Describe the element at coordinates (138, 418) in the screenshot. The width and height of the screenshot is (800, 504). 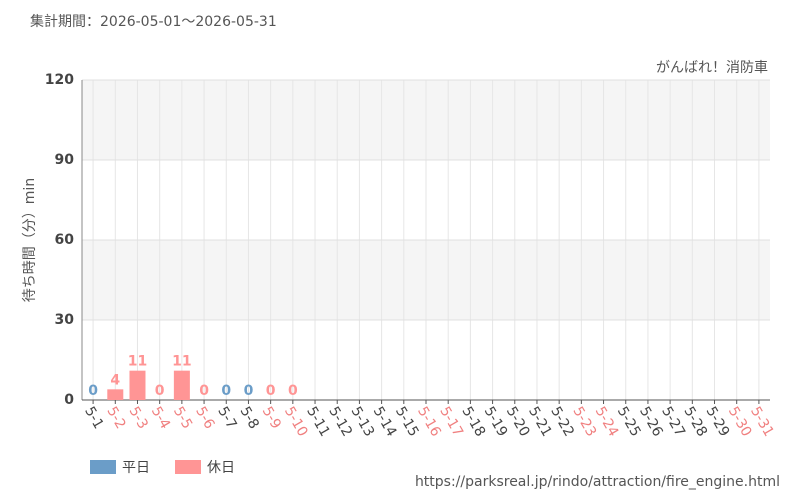
I see `x-tick-label: 5-3` at that location.